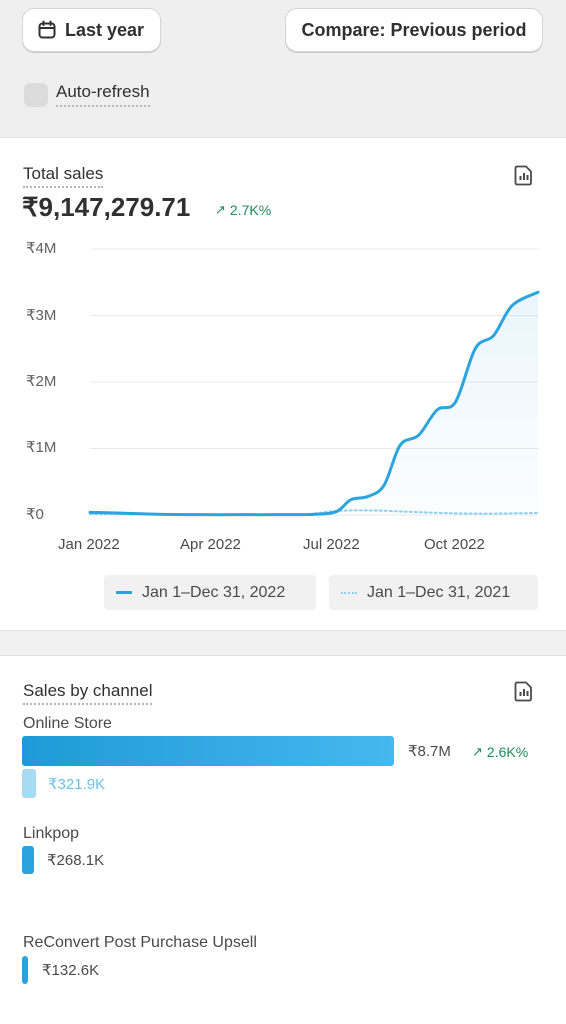 The width and height of the screenshot is (566, 1024). I want to click on legend-swatch-dotted, so click(349, 592).